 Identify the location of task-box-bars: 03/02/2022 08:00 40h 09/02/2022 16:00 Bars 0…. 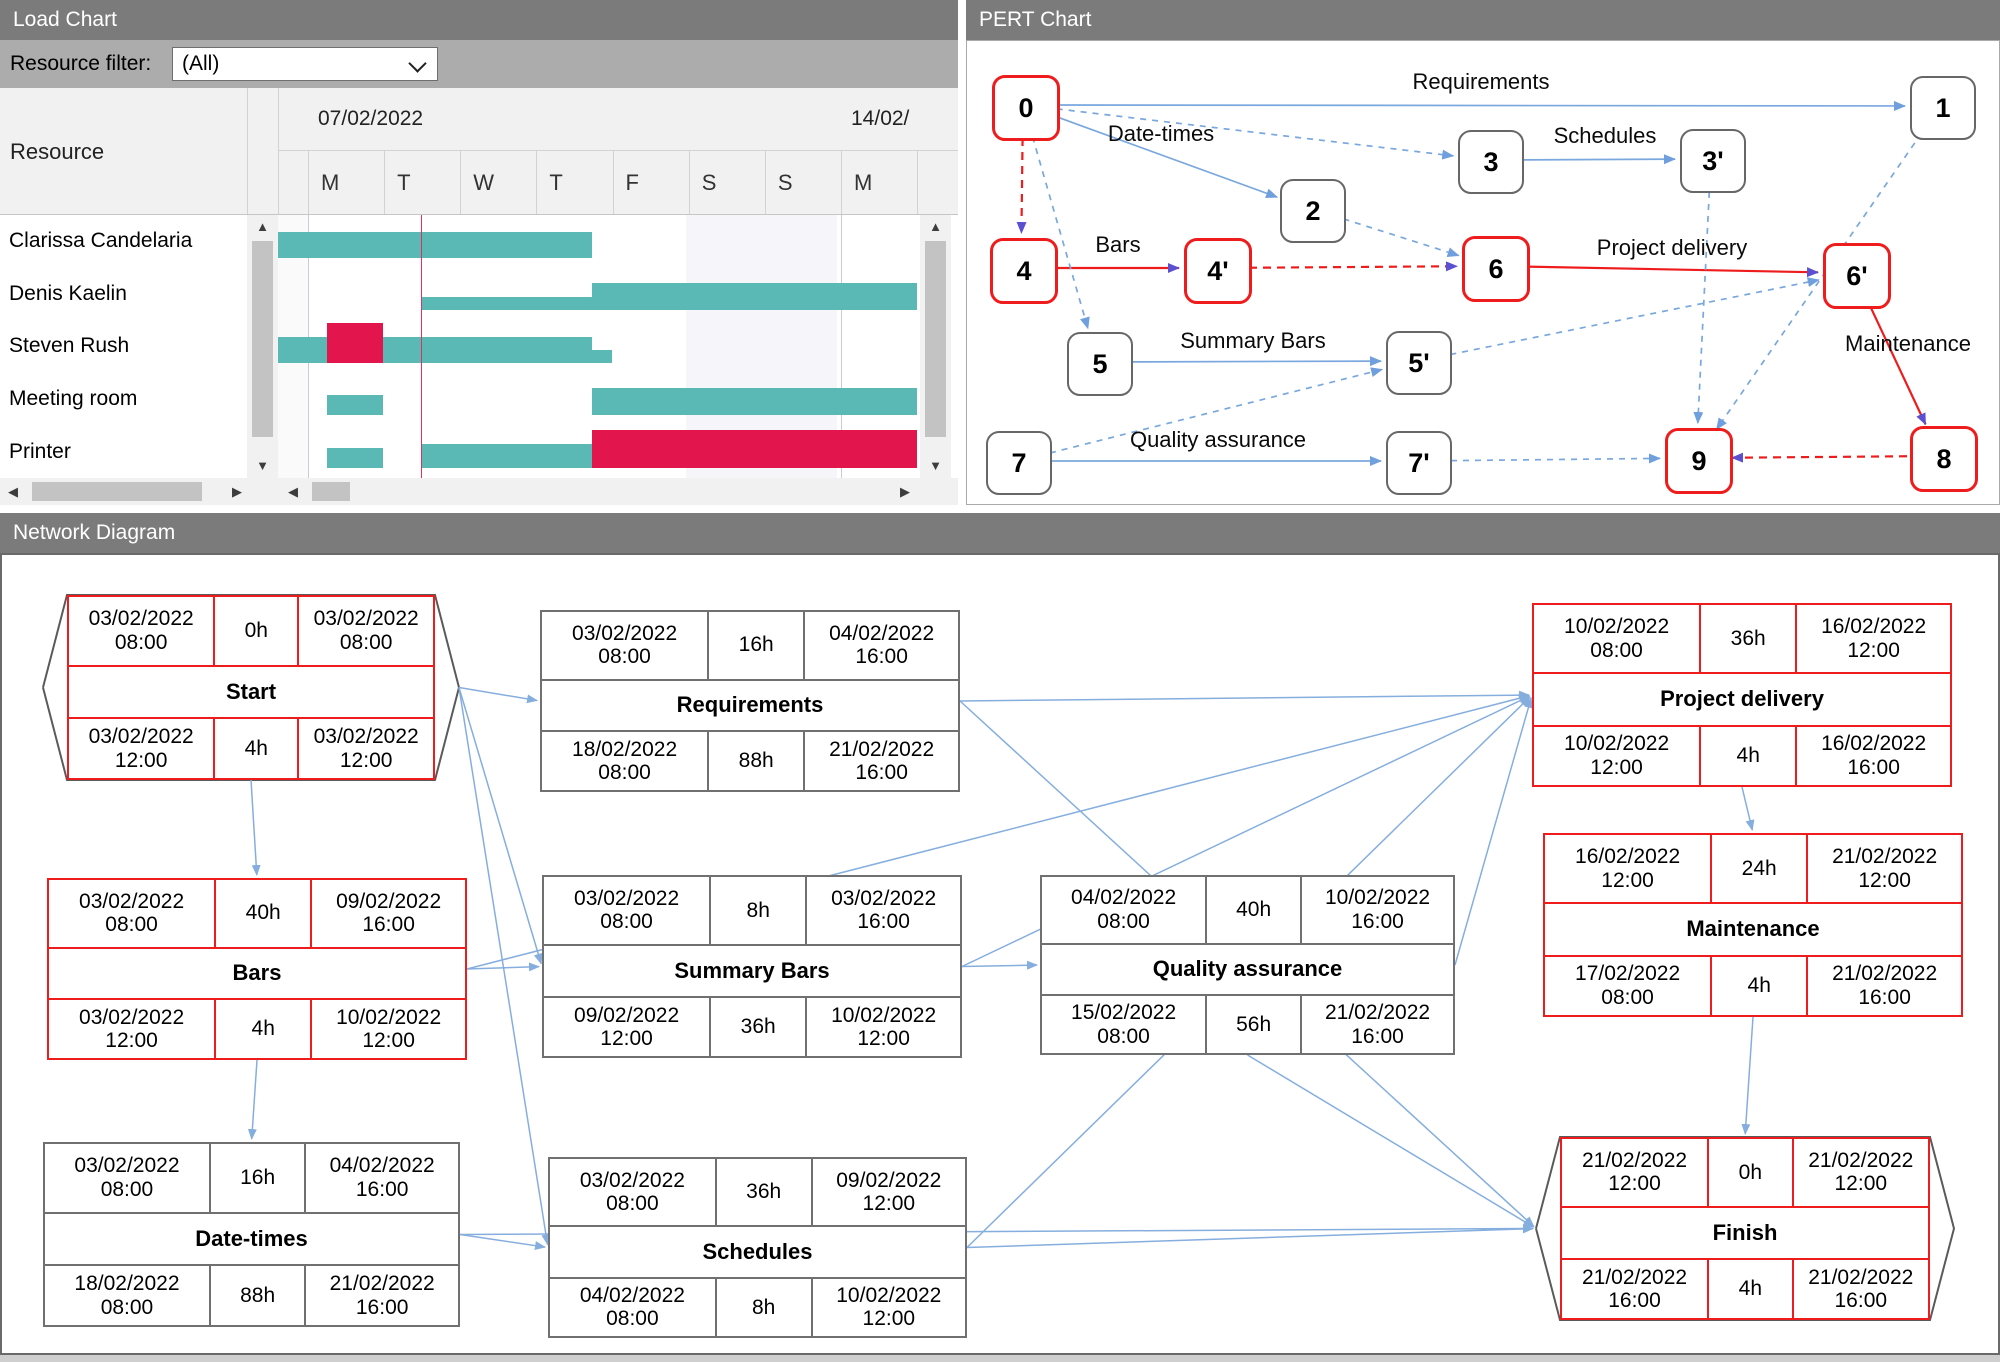
(257, 969).